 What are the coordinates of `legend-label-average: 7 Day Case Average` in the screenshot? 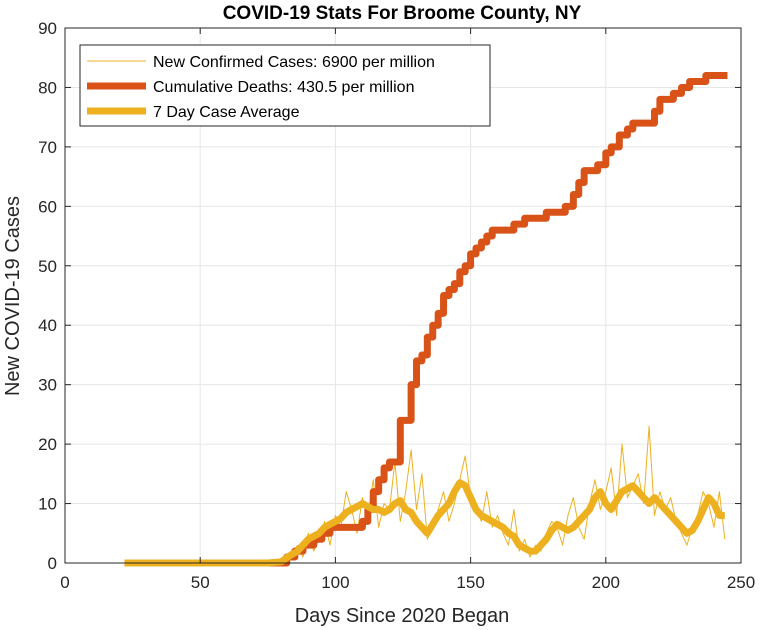 It's located at (226, 112).